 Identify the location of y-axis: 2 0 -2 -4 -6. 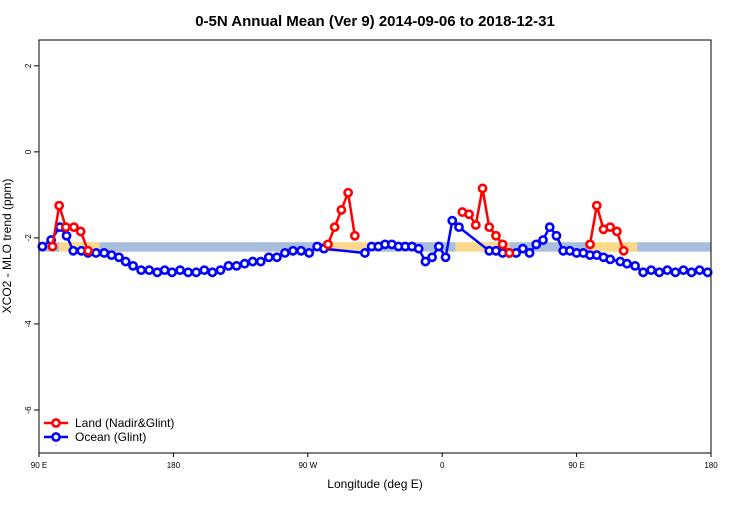
(31, 238).